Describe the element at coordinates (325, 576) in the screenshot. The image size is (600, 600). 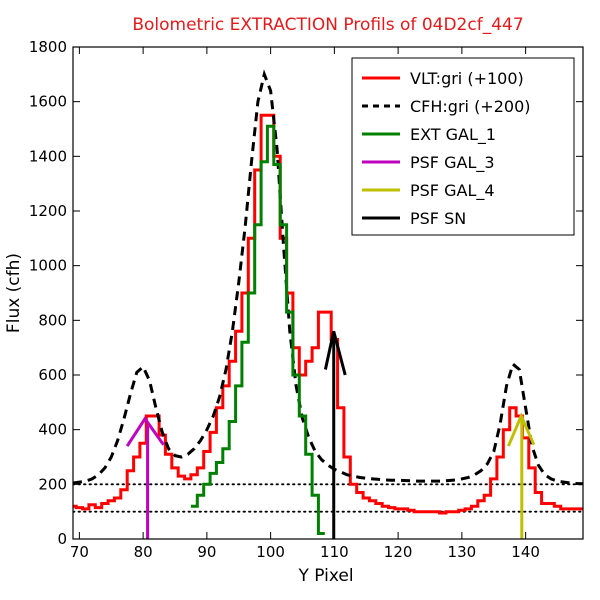
I see `x-axis-title: Y Pixel` at that location.